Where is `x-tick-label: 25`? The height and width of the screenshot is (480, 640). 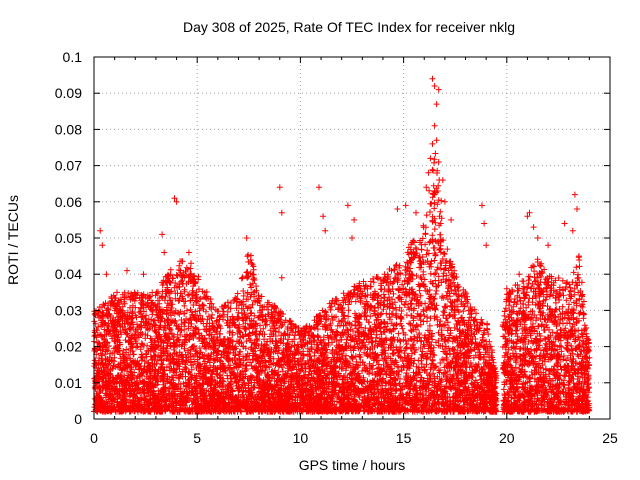
x-tick-label: 25 is located at coordinates (610, 438).